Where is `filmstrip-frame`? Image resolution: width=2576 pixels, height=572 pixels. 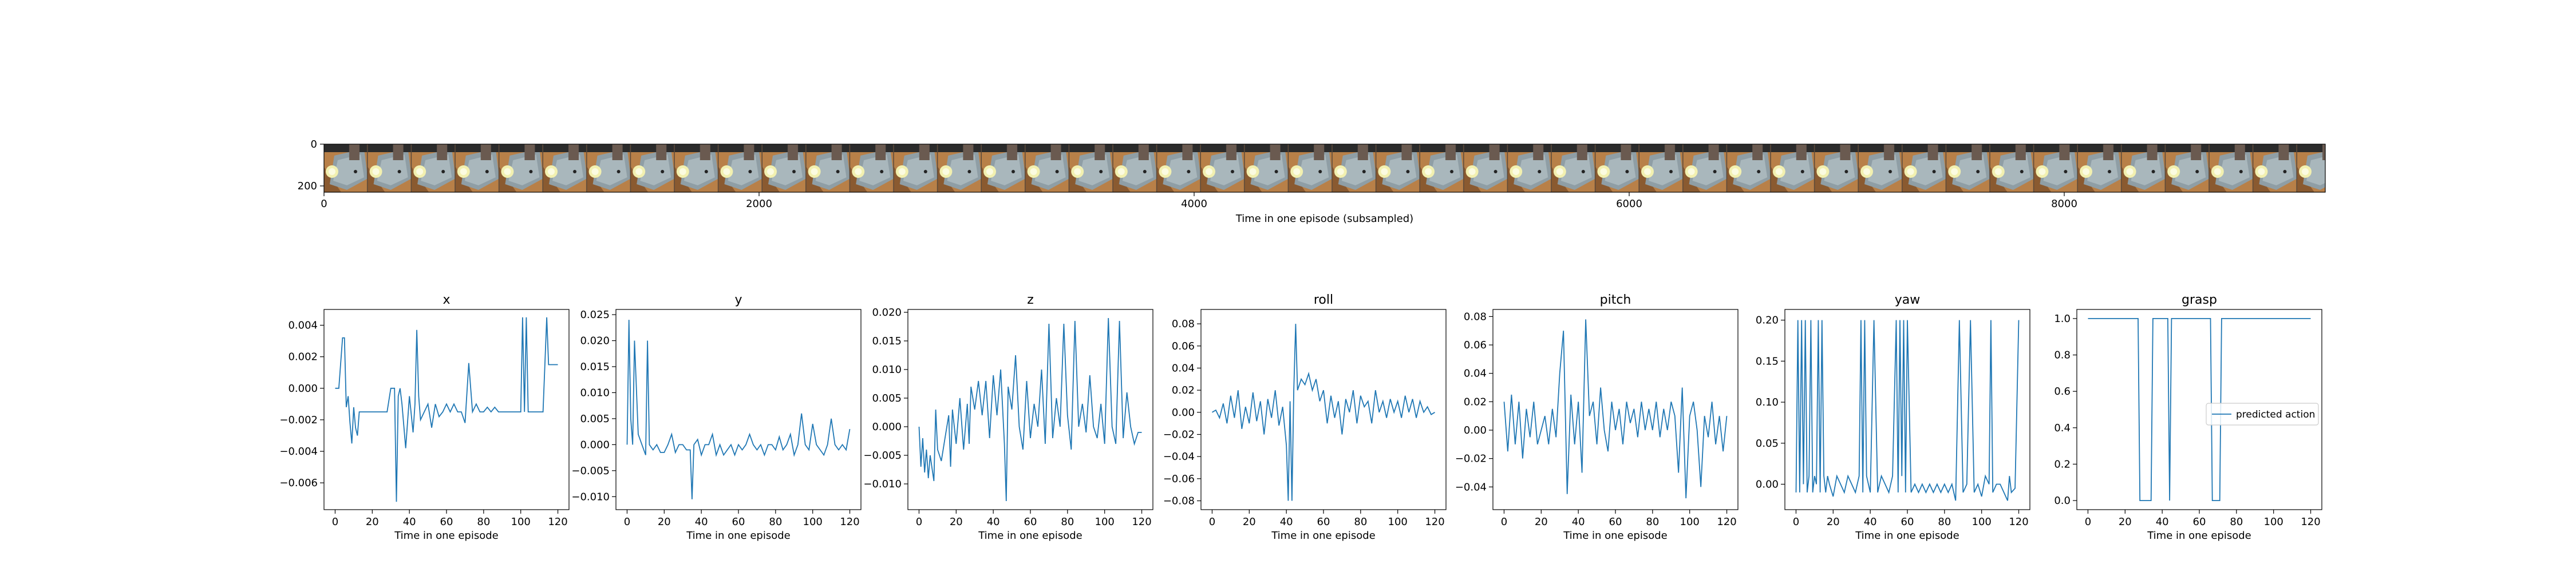
filmstrip-frame is located at coordinates (1324, 168).